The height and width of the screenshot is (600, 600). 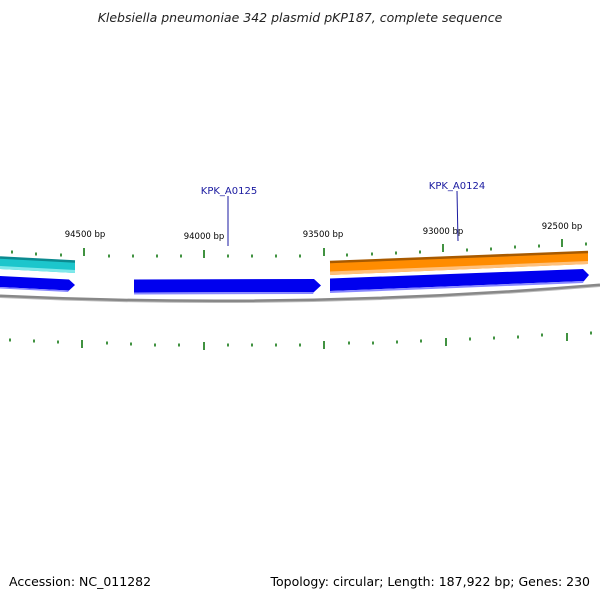 I want to click on svg-text: KPK_A0124, so click(x=457, y=186).